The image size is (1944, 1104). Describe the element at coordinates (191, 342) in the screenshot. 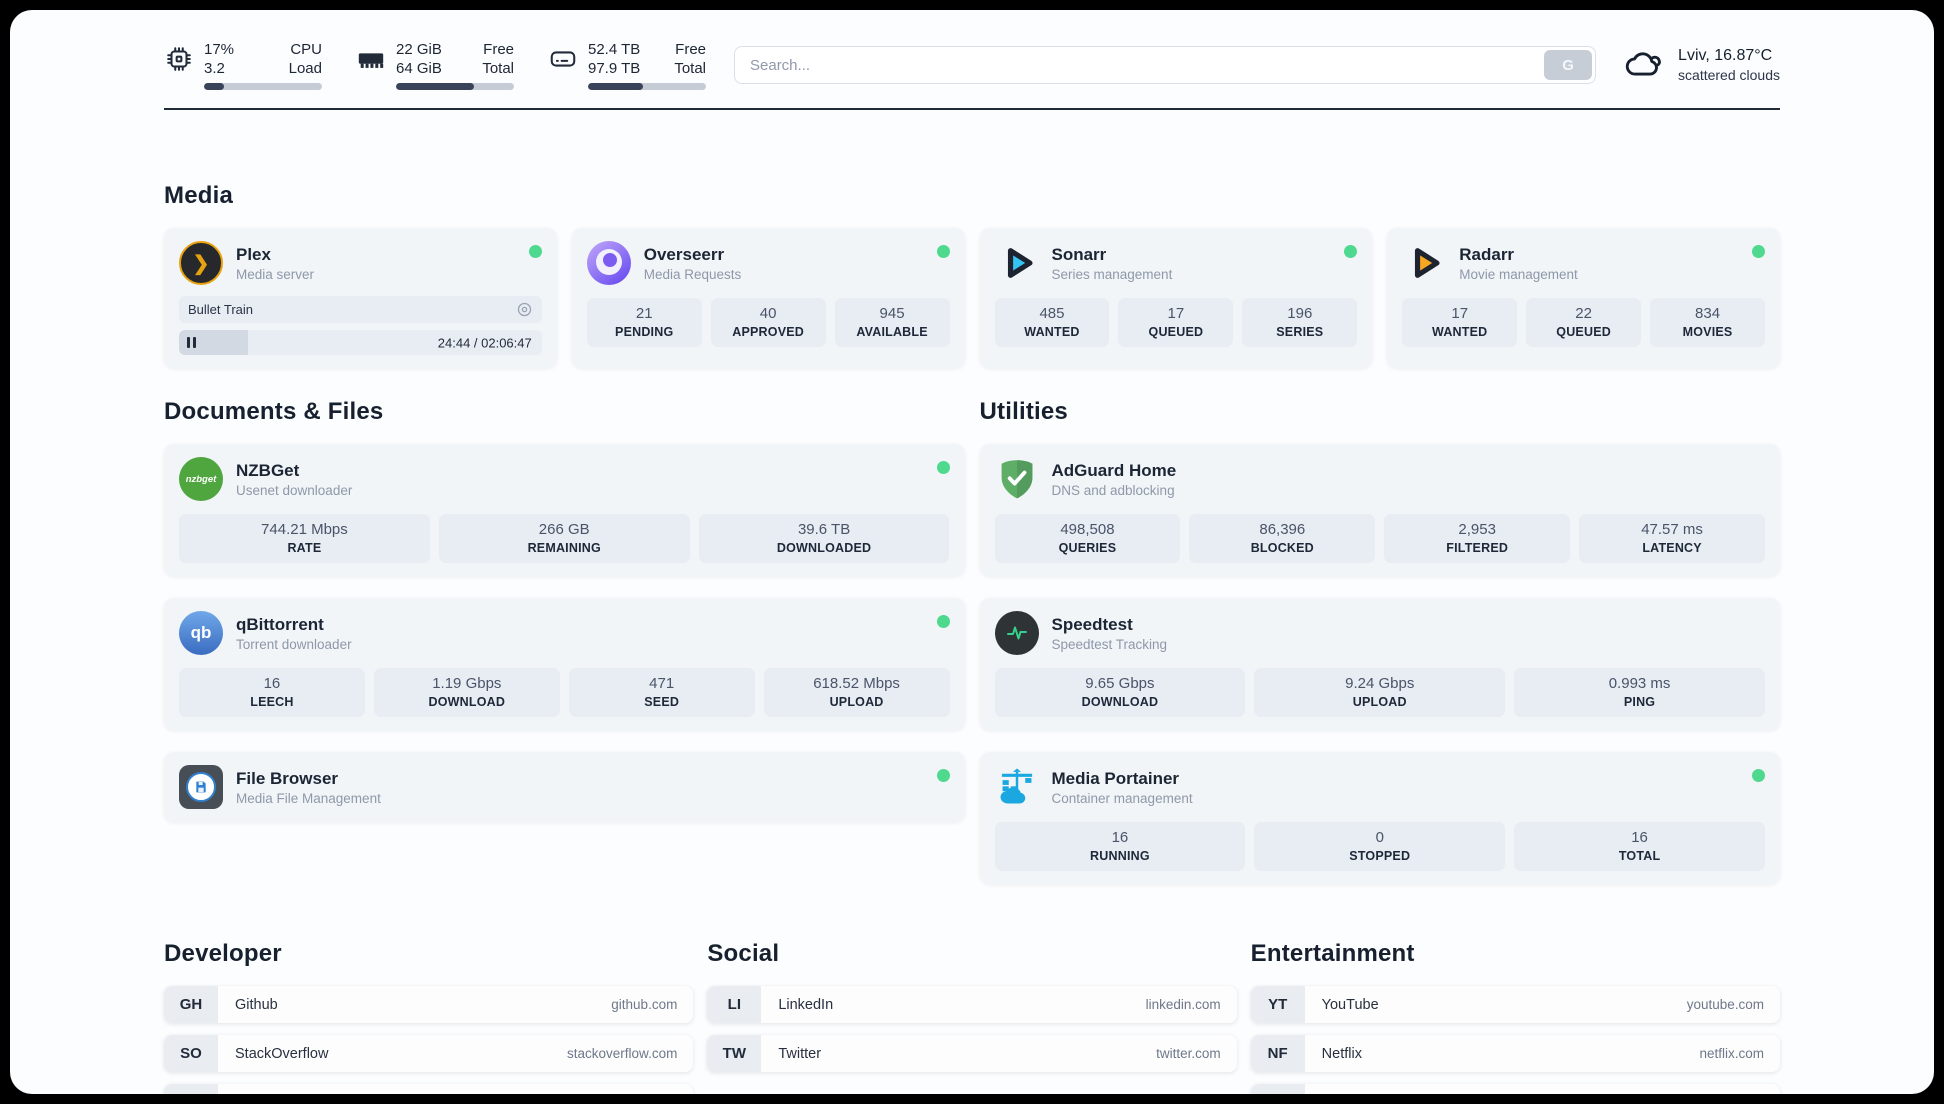

I see `pause-icon` at that location.